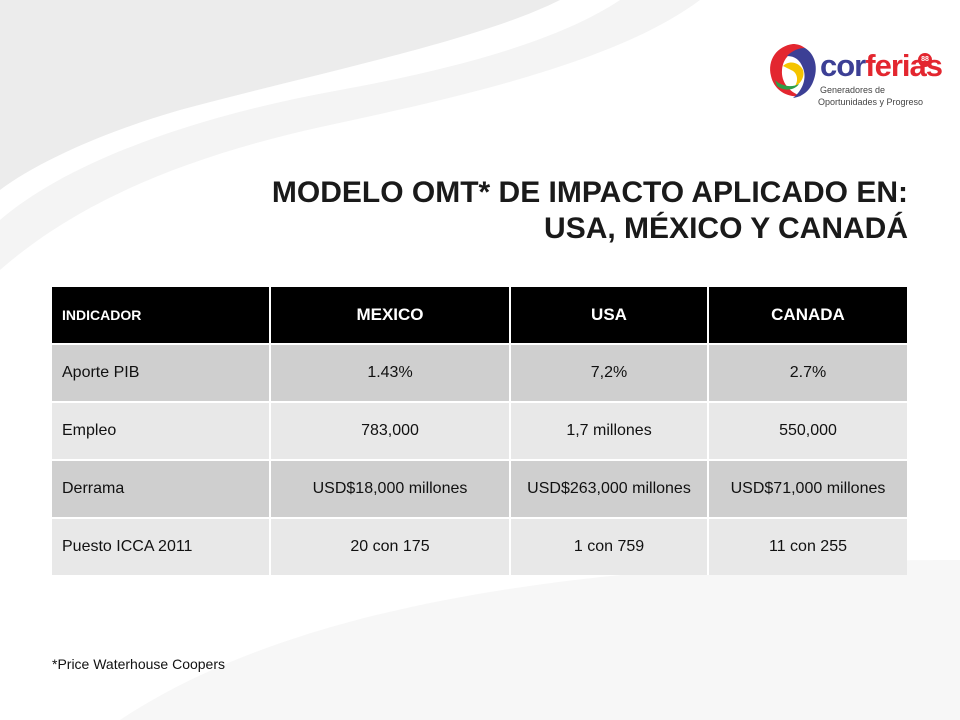 This screenshot has width=960, height=720. I want to click on table-row: Aporte PIB 1.43% 7,2% 2.7%, so click(479, 372).